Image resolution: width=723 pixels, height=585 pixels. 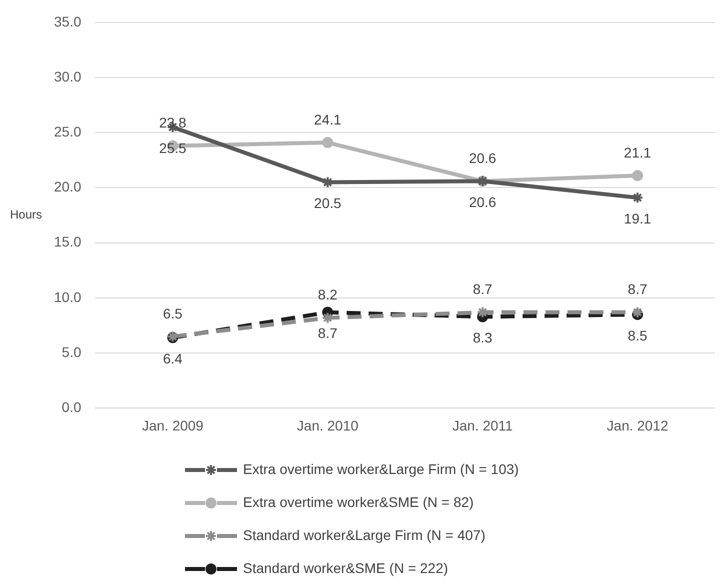 What do you see at coordinates (68, 296) in the screenshot?
I see `y-tick-label: 10.0` at bounding box center [68, 296].